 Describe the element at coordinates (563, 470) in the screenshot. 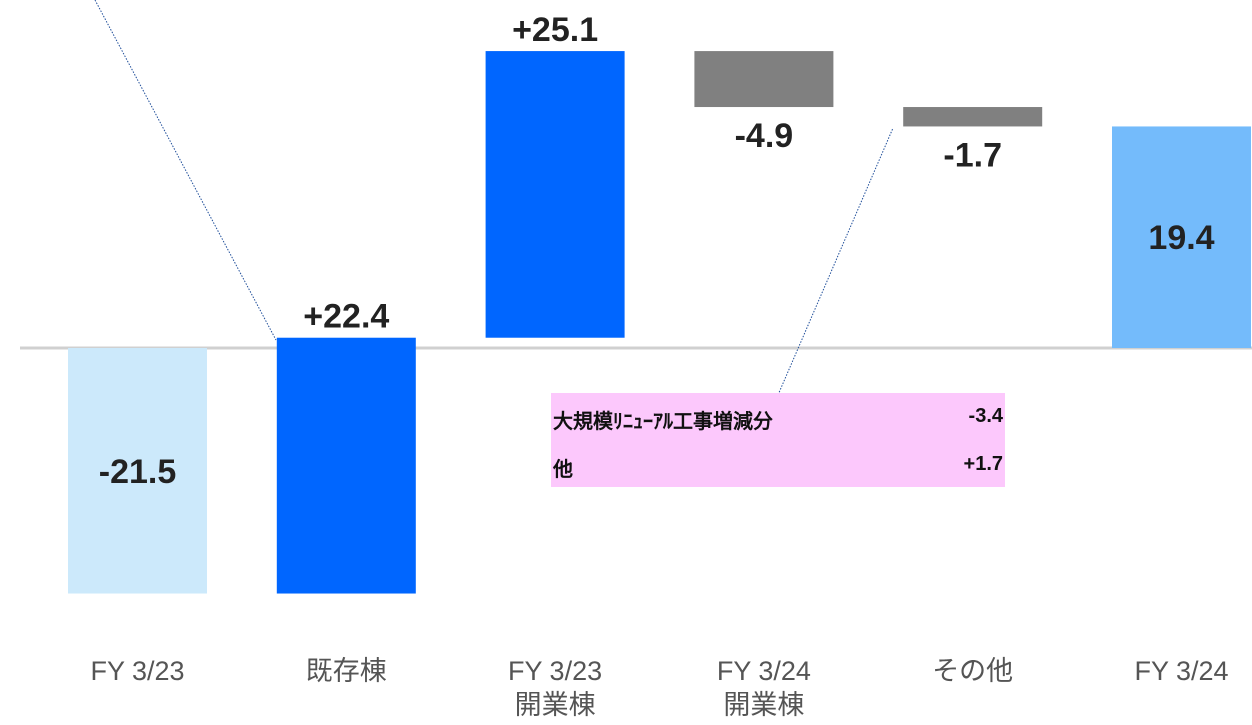

I see `annotation-label: 他` at that location.